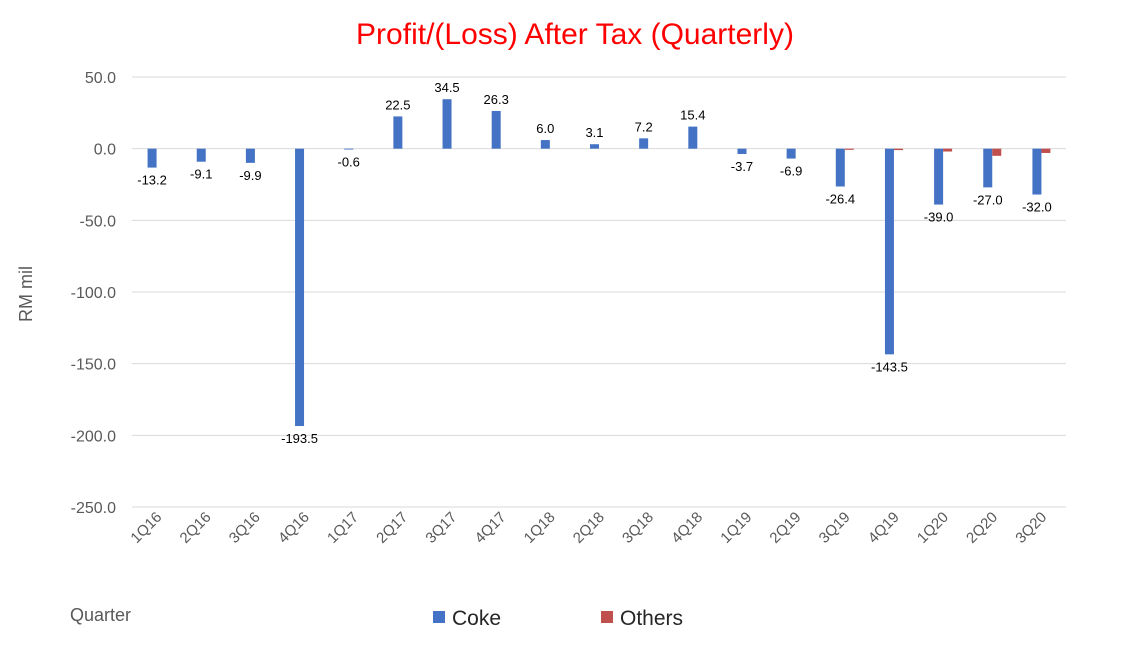 The image size is (1124, 646). I want to click on data-label: -27.0, so click(988, 199).